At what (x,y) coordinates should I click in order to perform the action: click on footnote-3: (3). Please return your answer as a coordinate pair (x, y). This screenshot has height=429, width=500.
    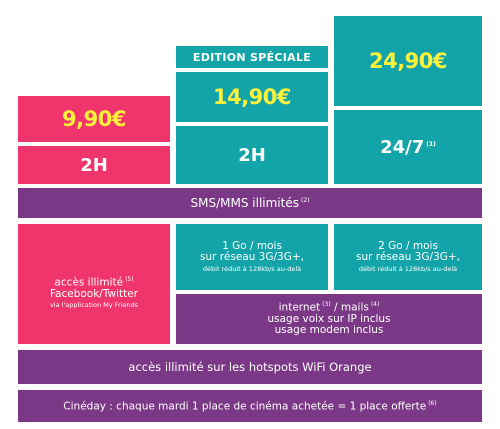
    Looking at the image, I should click on (326, 305).